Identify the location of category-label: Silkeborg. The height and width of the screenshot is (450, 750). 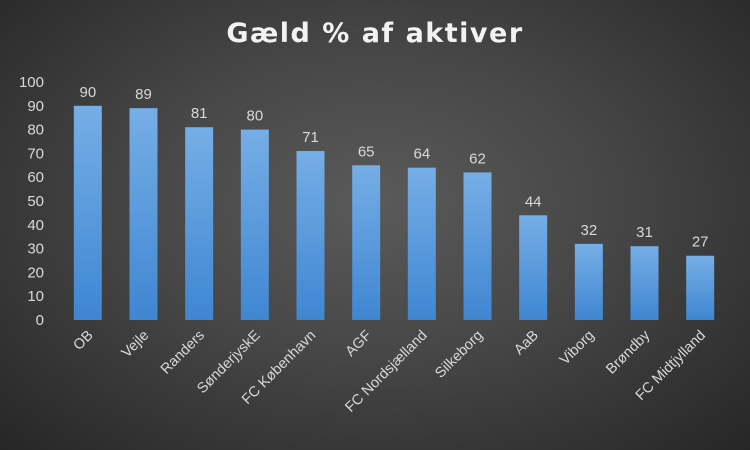
(459, 355).